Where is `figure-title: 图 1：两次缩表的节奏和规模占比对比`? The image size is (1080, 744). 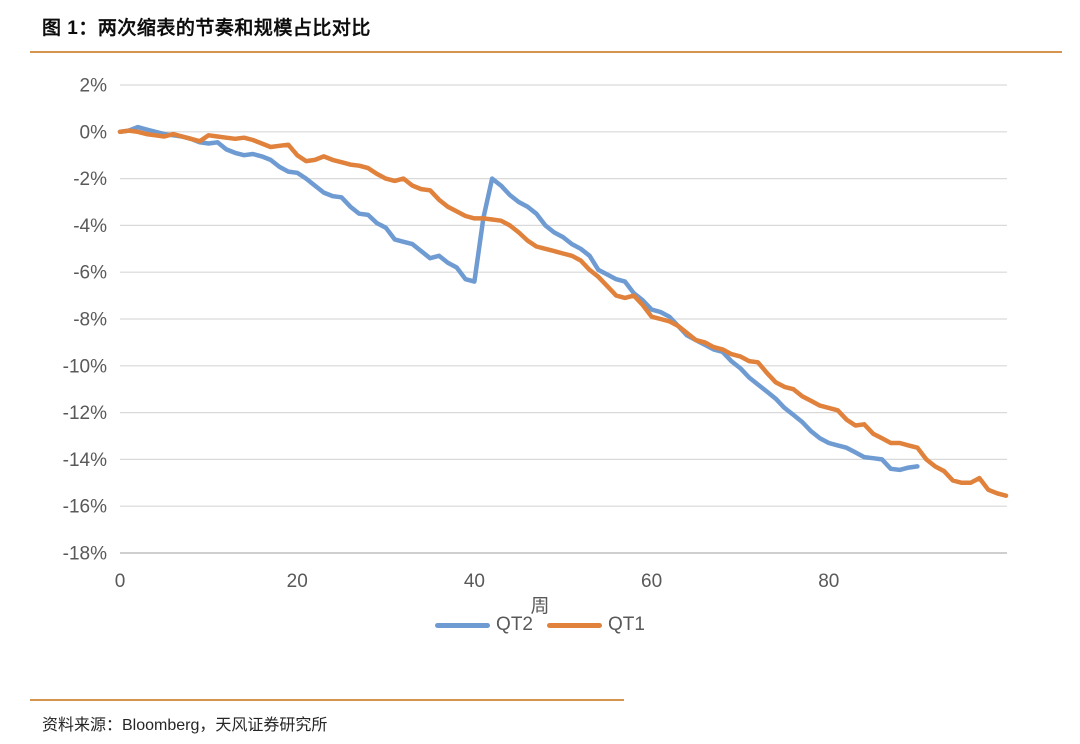
figure-title: 图 1：两次缩表的节奏和规模占比对比 is located at coordinates (206, 28).